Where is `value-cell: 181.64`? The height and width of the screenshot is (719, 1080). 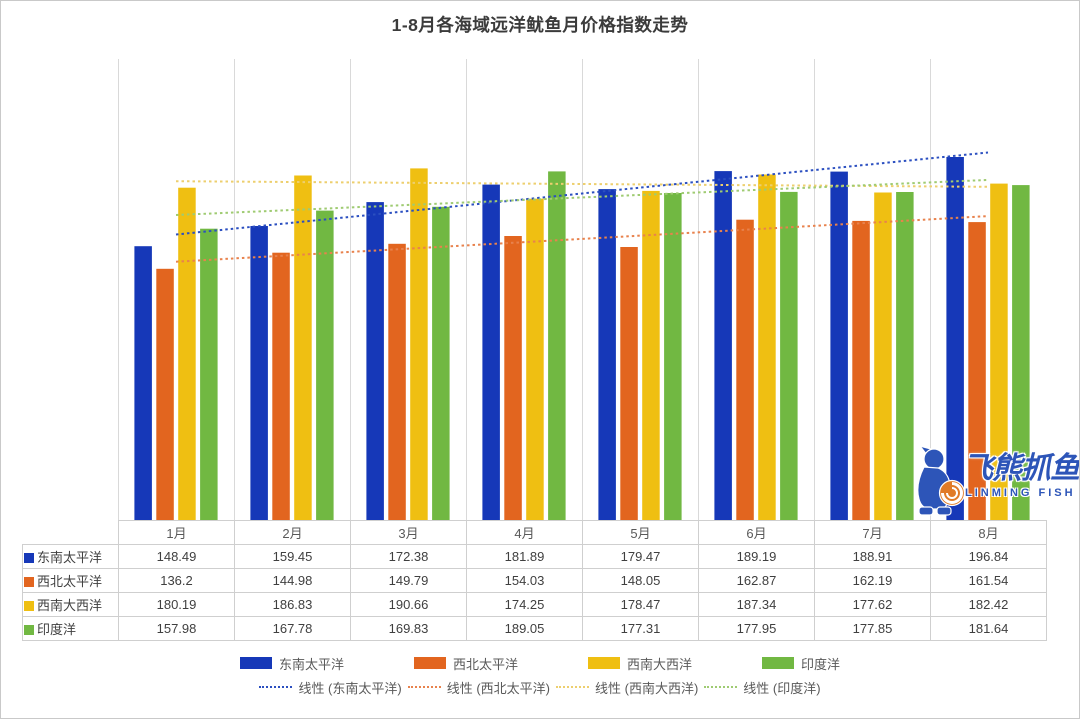 value-cell: 181.64 is located at coordinates (988, 628).